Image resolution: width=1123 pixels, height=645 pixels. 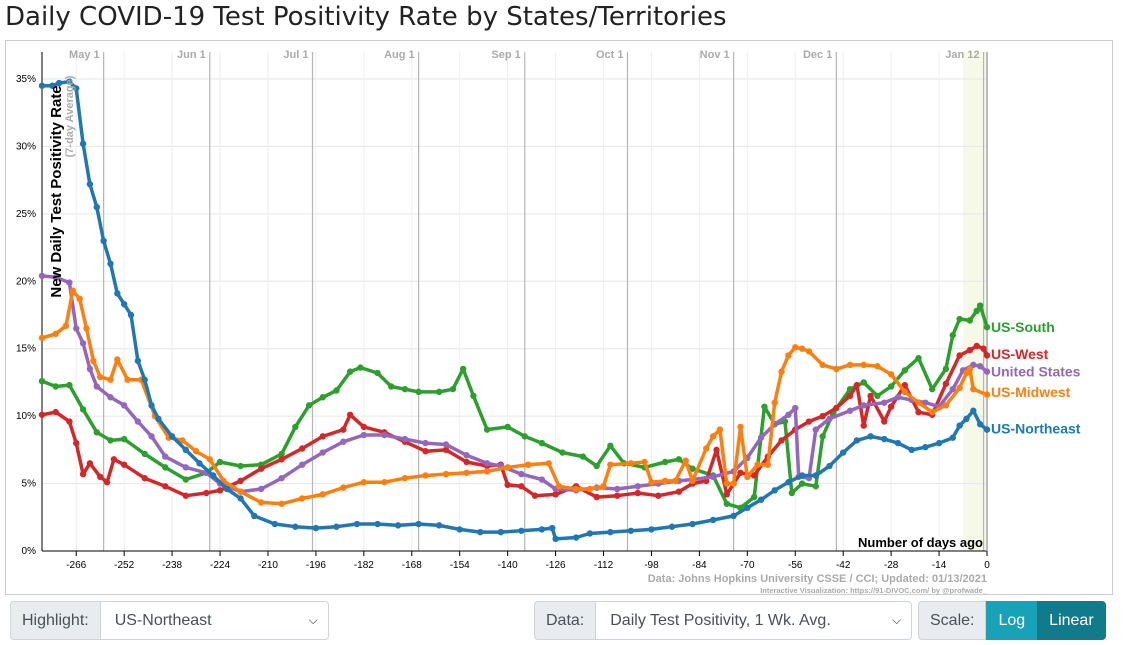 I want to click on x-tick-label: -196, so click(x=316, y=565).